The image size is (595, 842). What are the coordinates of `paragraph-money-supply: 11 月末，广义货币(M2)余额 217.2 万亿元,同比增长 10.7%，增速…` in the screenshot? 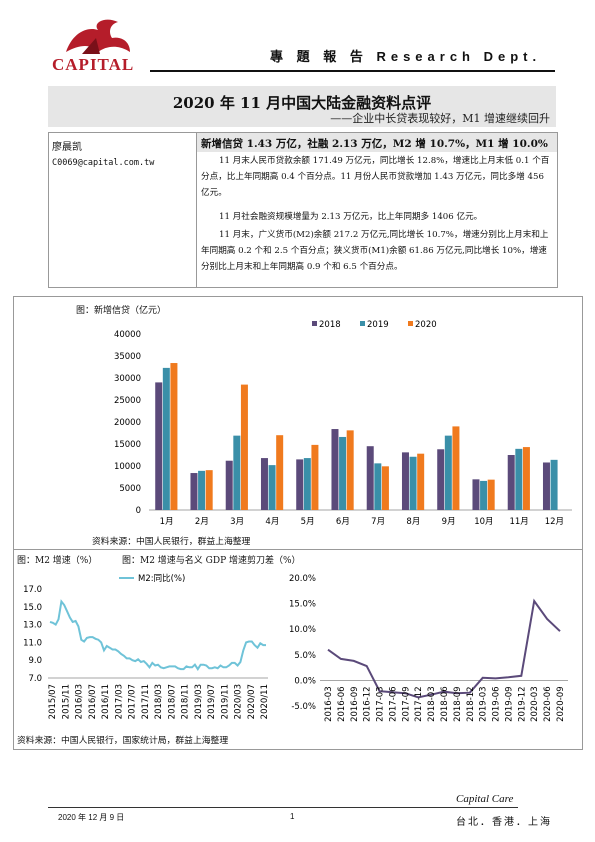 It's located at (375, 251).